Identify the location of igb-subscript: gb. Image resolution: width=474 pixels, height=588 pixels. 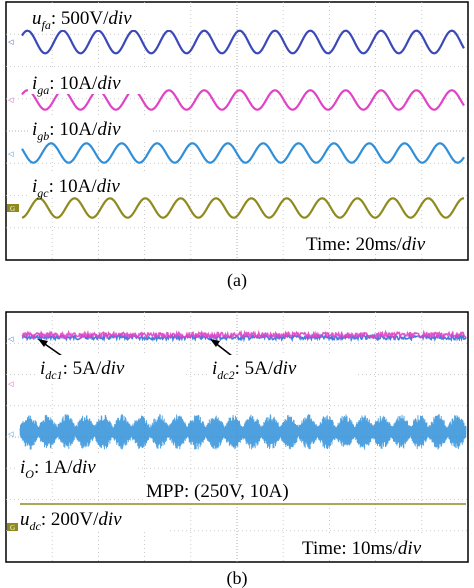
(43, 136).